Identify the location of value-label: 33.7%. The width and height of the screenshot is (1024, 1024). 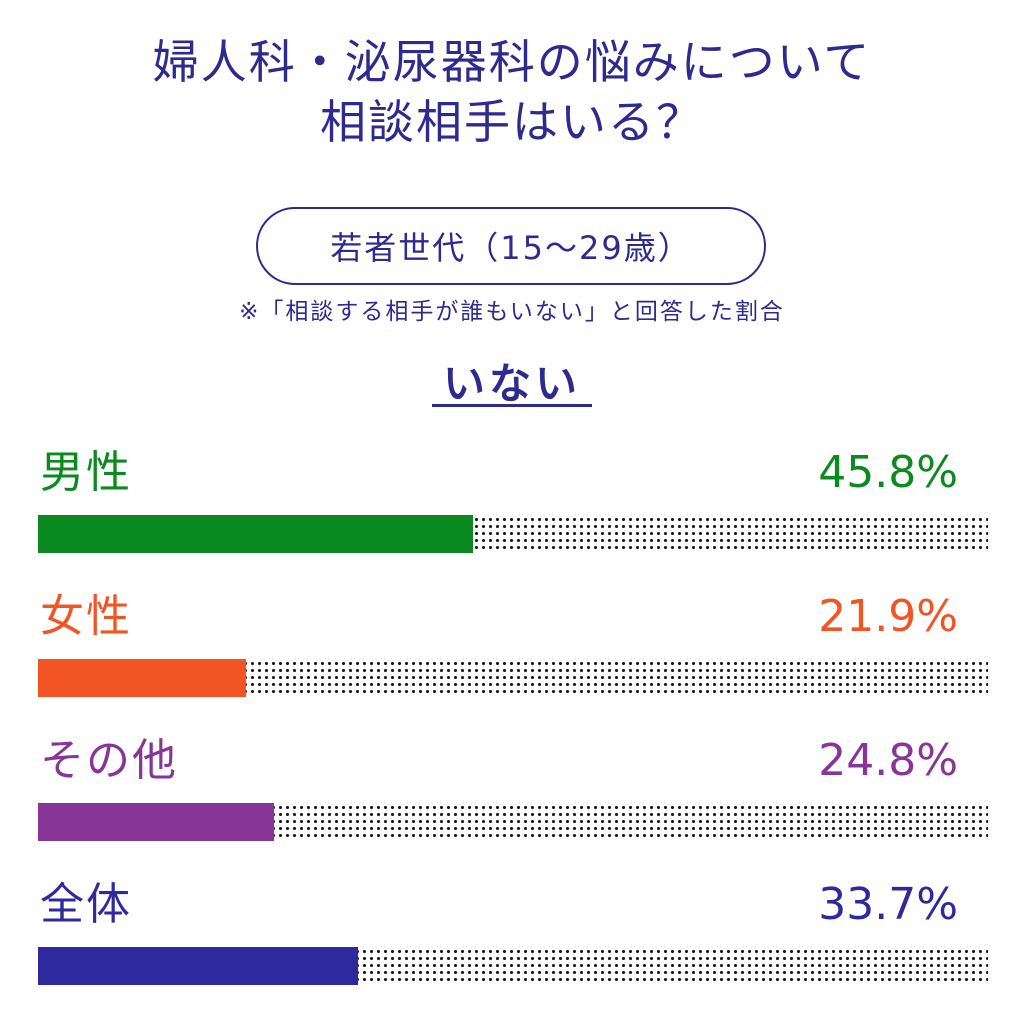
(888, 904).